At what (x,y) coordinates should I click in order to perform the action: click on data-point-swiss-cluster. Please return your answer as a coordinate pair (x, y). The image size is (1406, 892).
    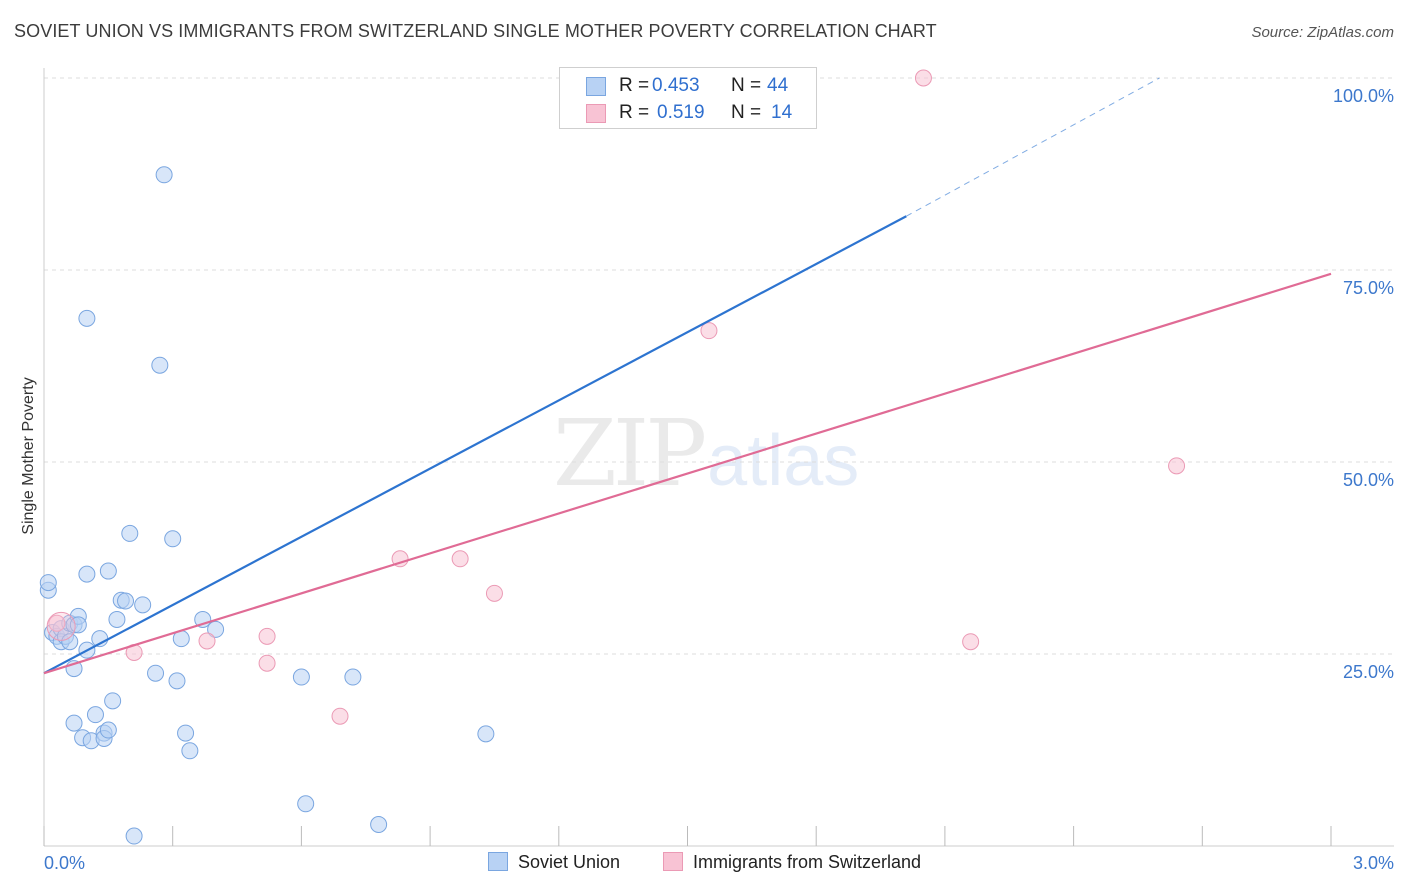
    Looking at the image, I should click on (61, 626).